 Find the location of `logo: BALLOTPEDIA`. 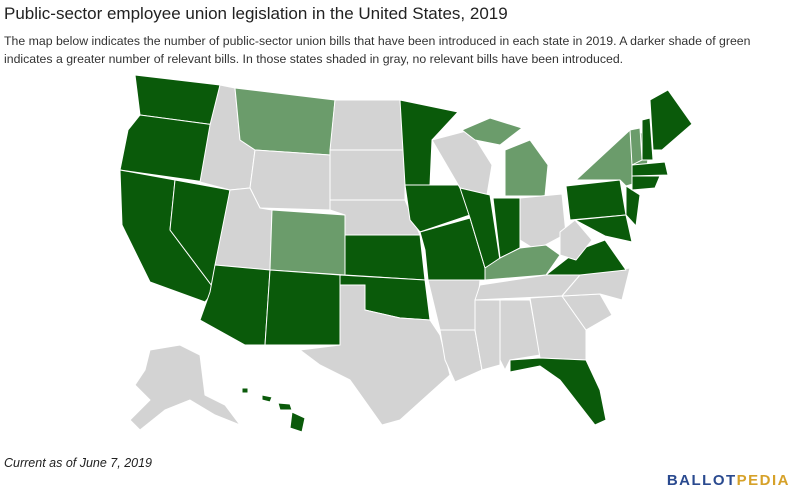

logo: BALLOTPEDIA is located at coordinates (728, 480).